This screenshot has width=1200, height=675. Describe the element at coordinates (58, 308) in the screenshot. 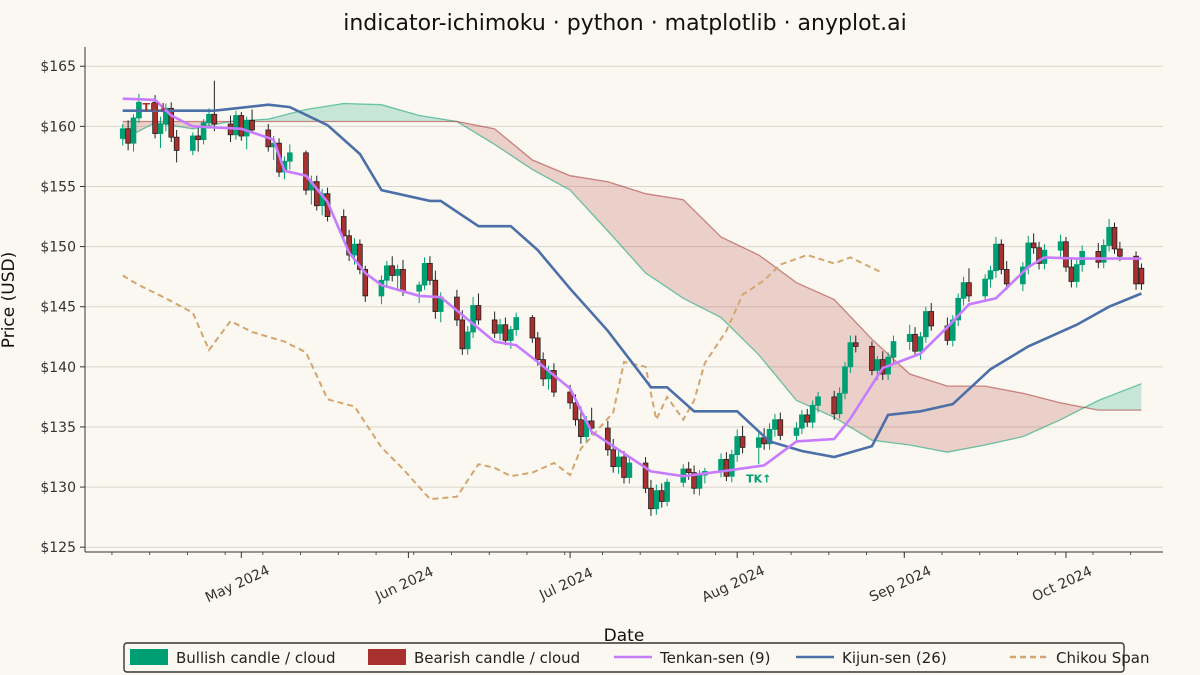

I see `y-tick-label: $145` at that location.